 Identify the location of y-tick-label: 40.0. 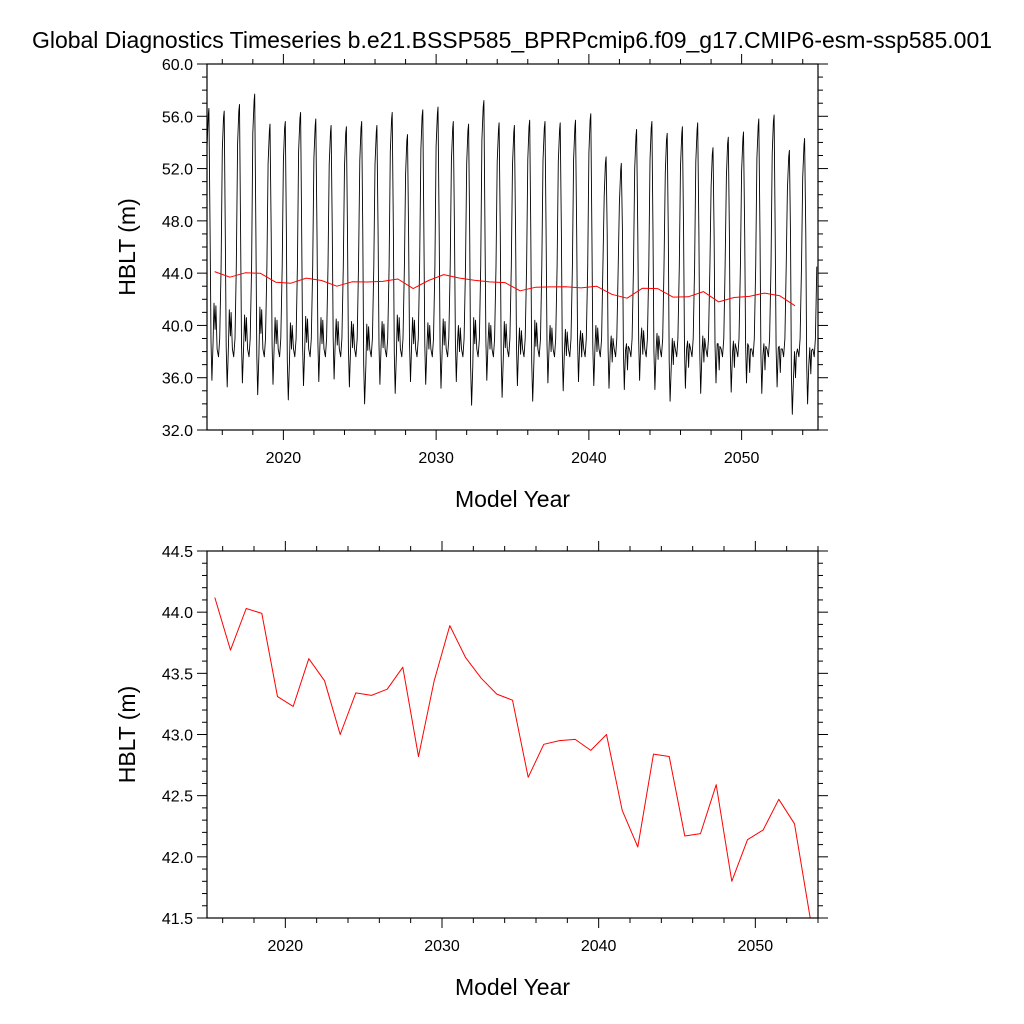
(177, 326).